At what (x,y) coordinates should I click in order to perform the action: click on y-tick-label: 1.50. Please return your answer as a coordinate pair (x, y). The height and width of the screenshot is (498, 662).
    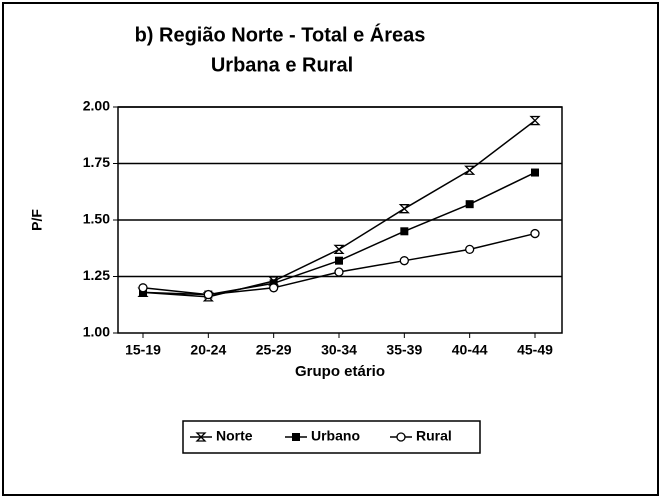
    Looking at the image, I should click on (96, 219).